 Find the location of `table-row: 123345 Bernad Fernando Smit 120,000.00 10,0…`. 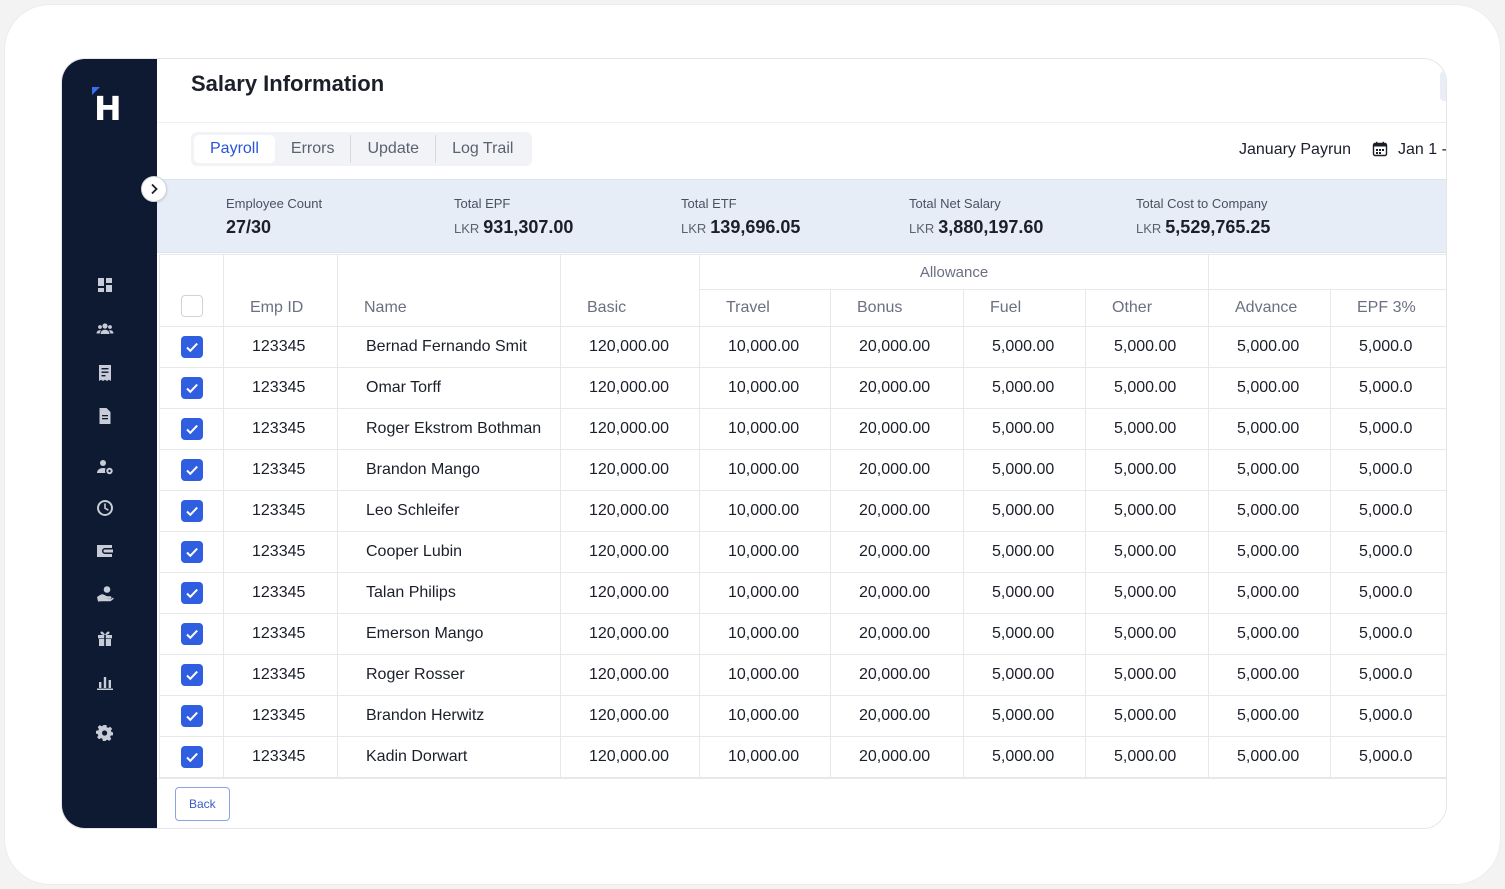

table-row: 123345 Bernad Fernando Smit 120,000.00 10,0… is located at coordinates (802, 347).